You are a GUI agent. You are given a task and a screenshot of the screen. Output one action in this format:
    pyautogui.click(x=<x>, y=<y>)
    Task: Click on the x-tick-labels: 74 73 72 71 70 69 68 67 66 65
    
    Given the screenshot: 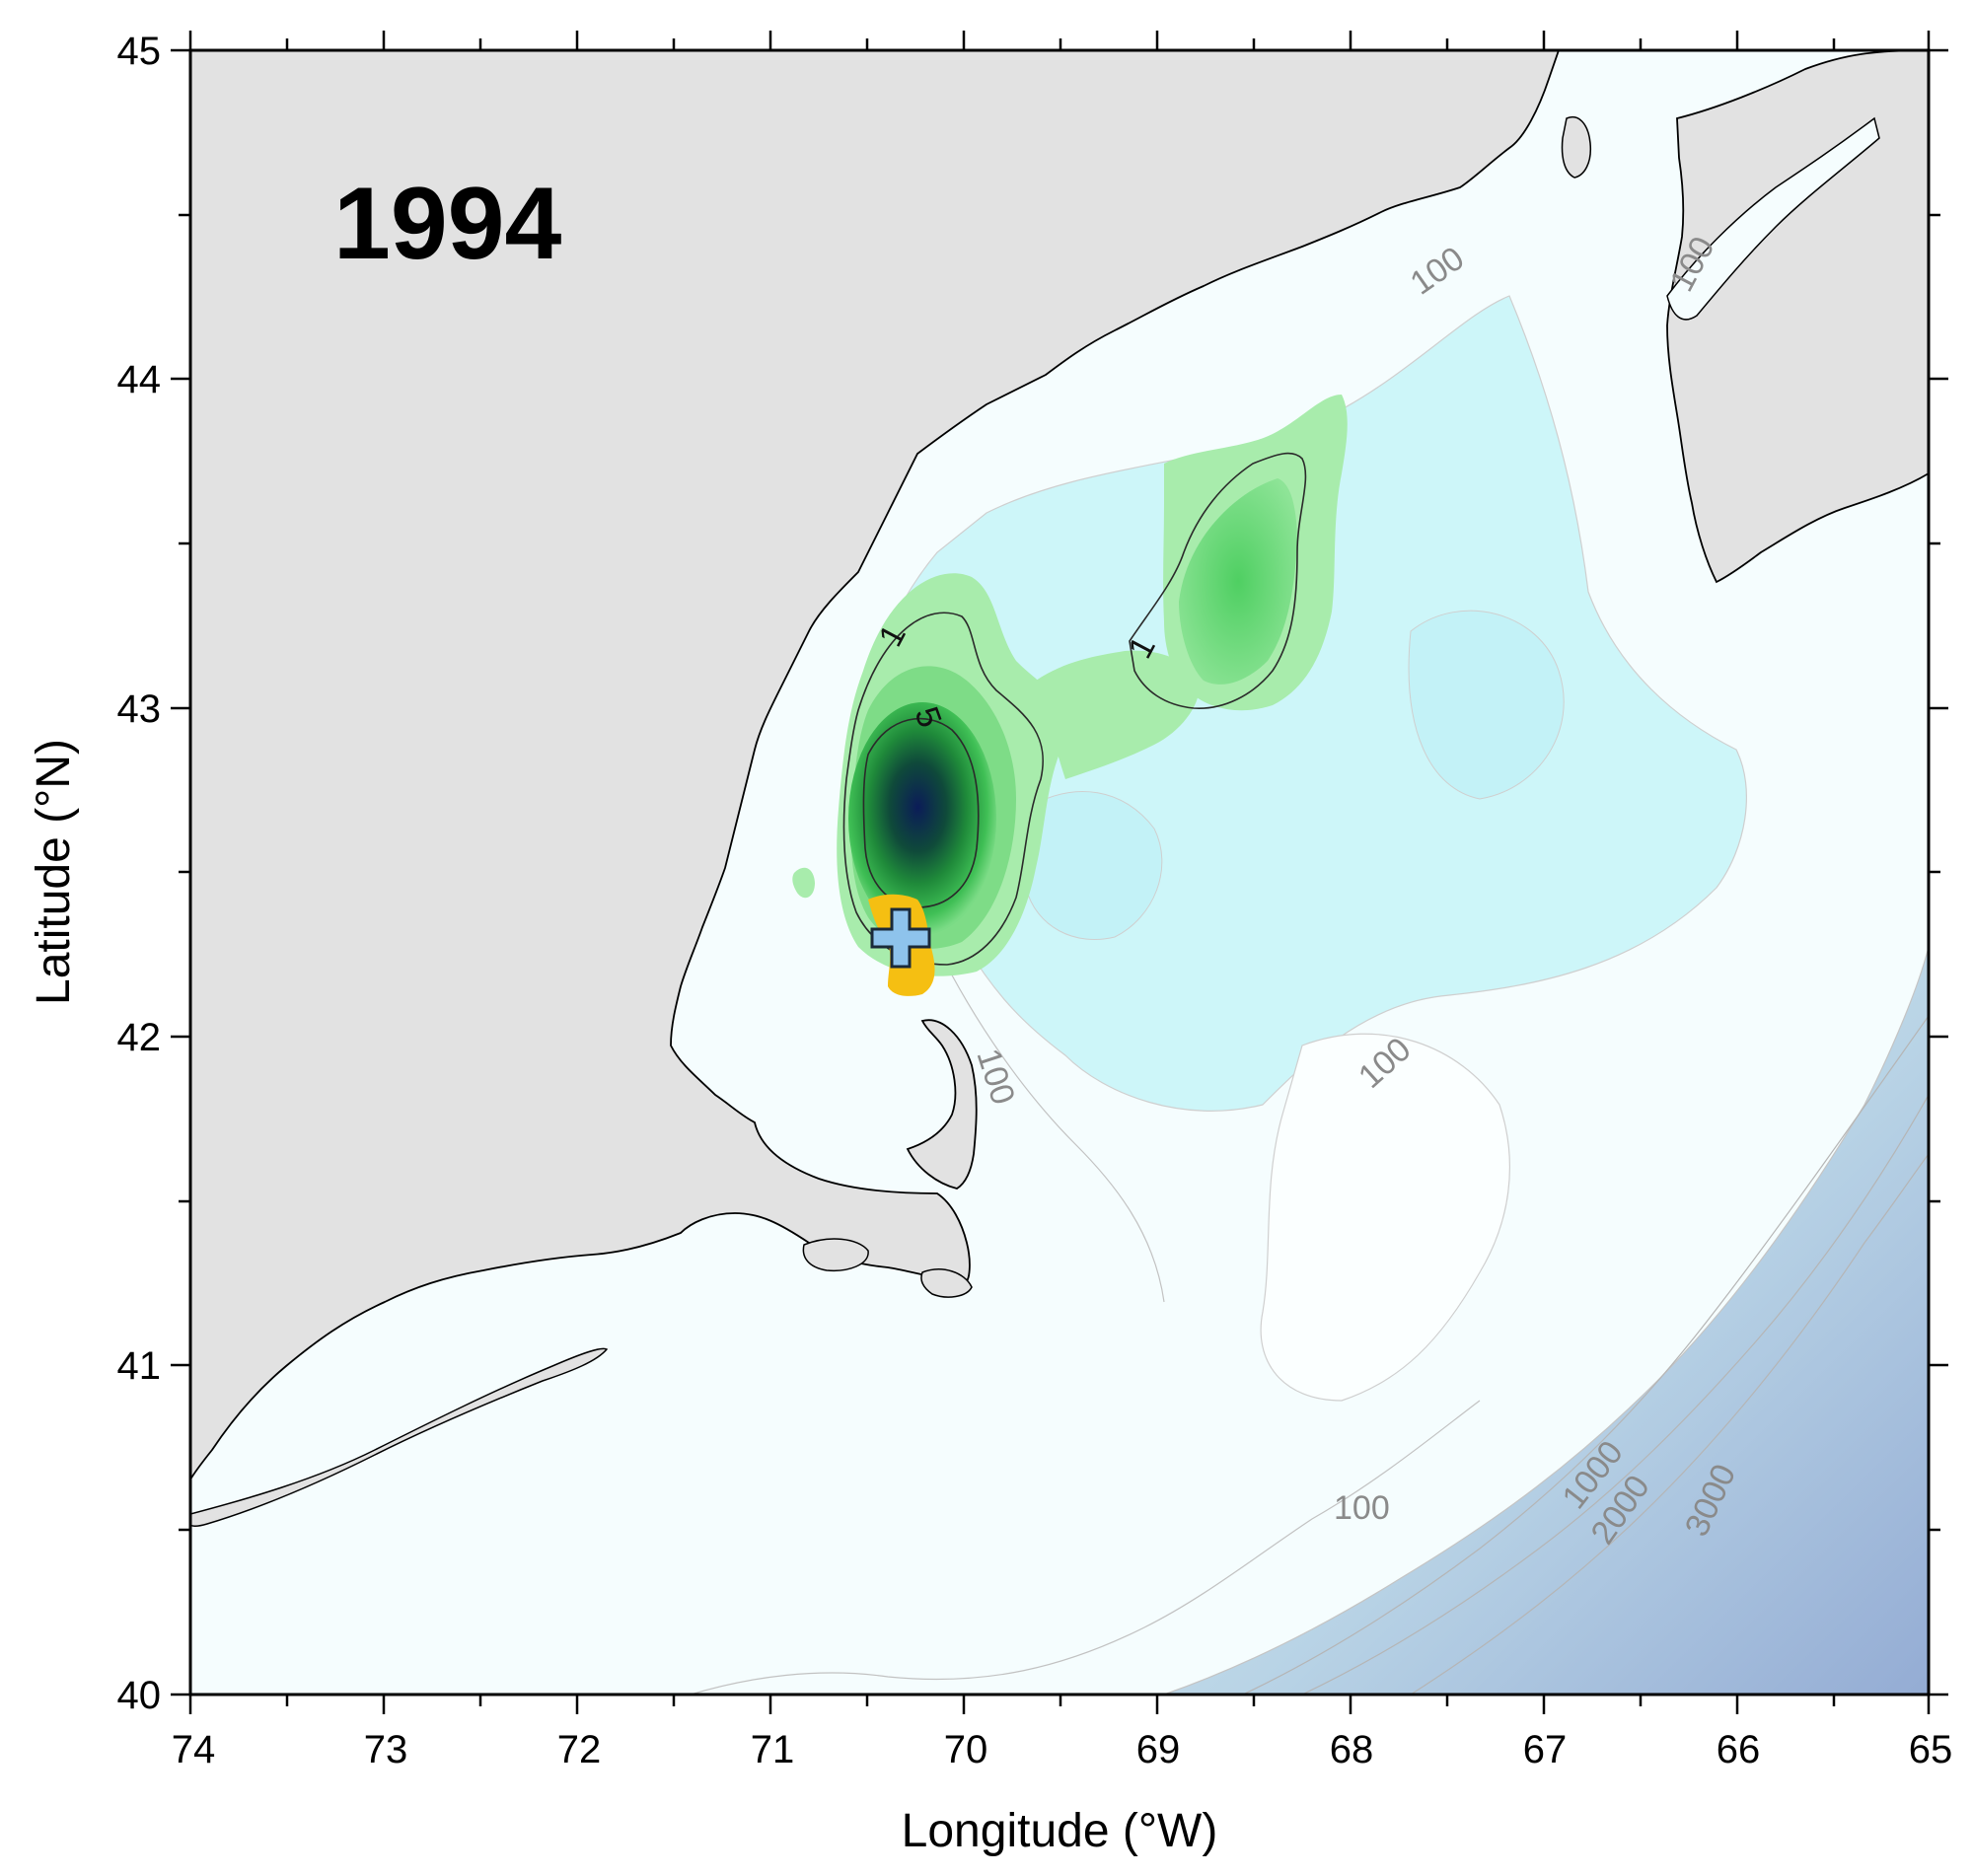 What is the action you would take?
    pyautogui.click(x=1062, y=1749)
    